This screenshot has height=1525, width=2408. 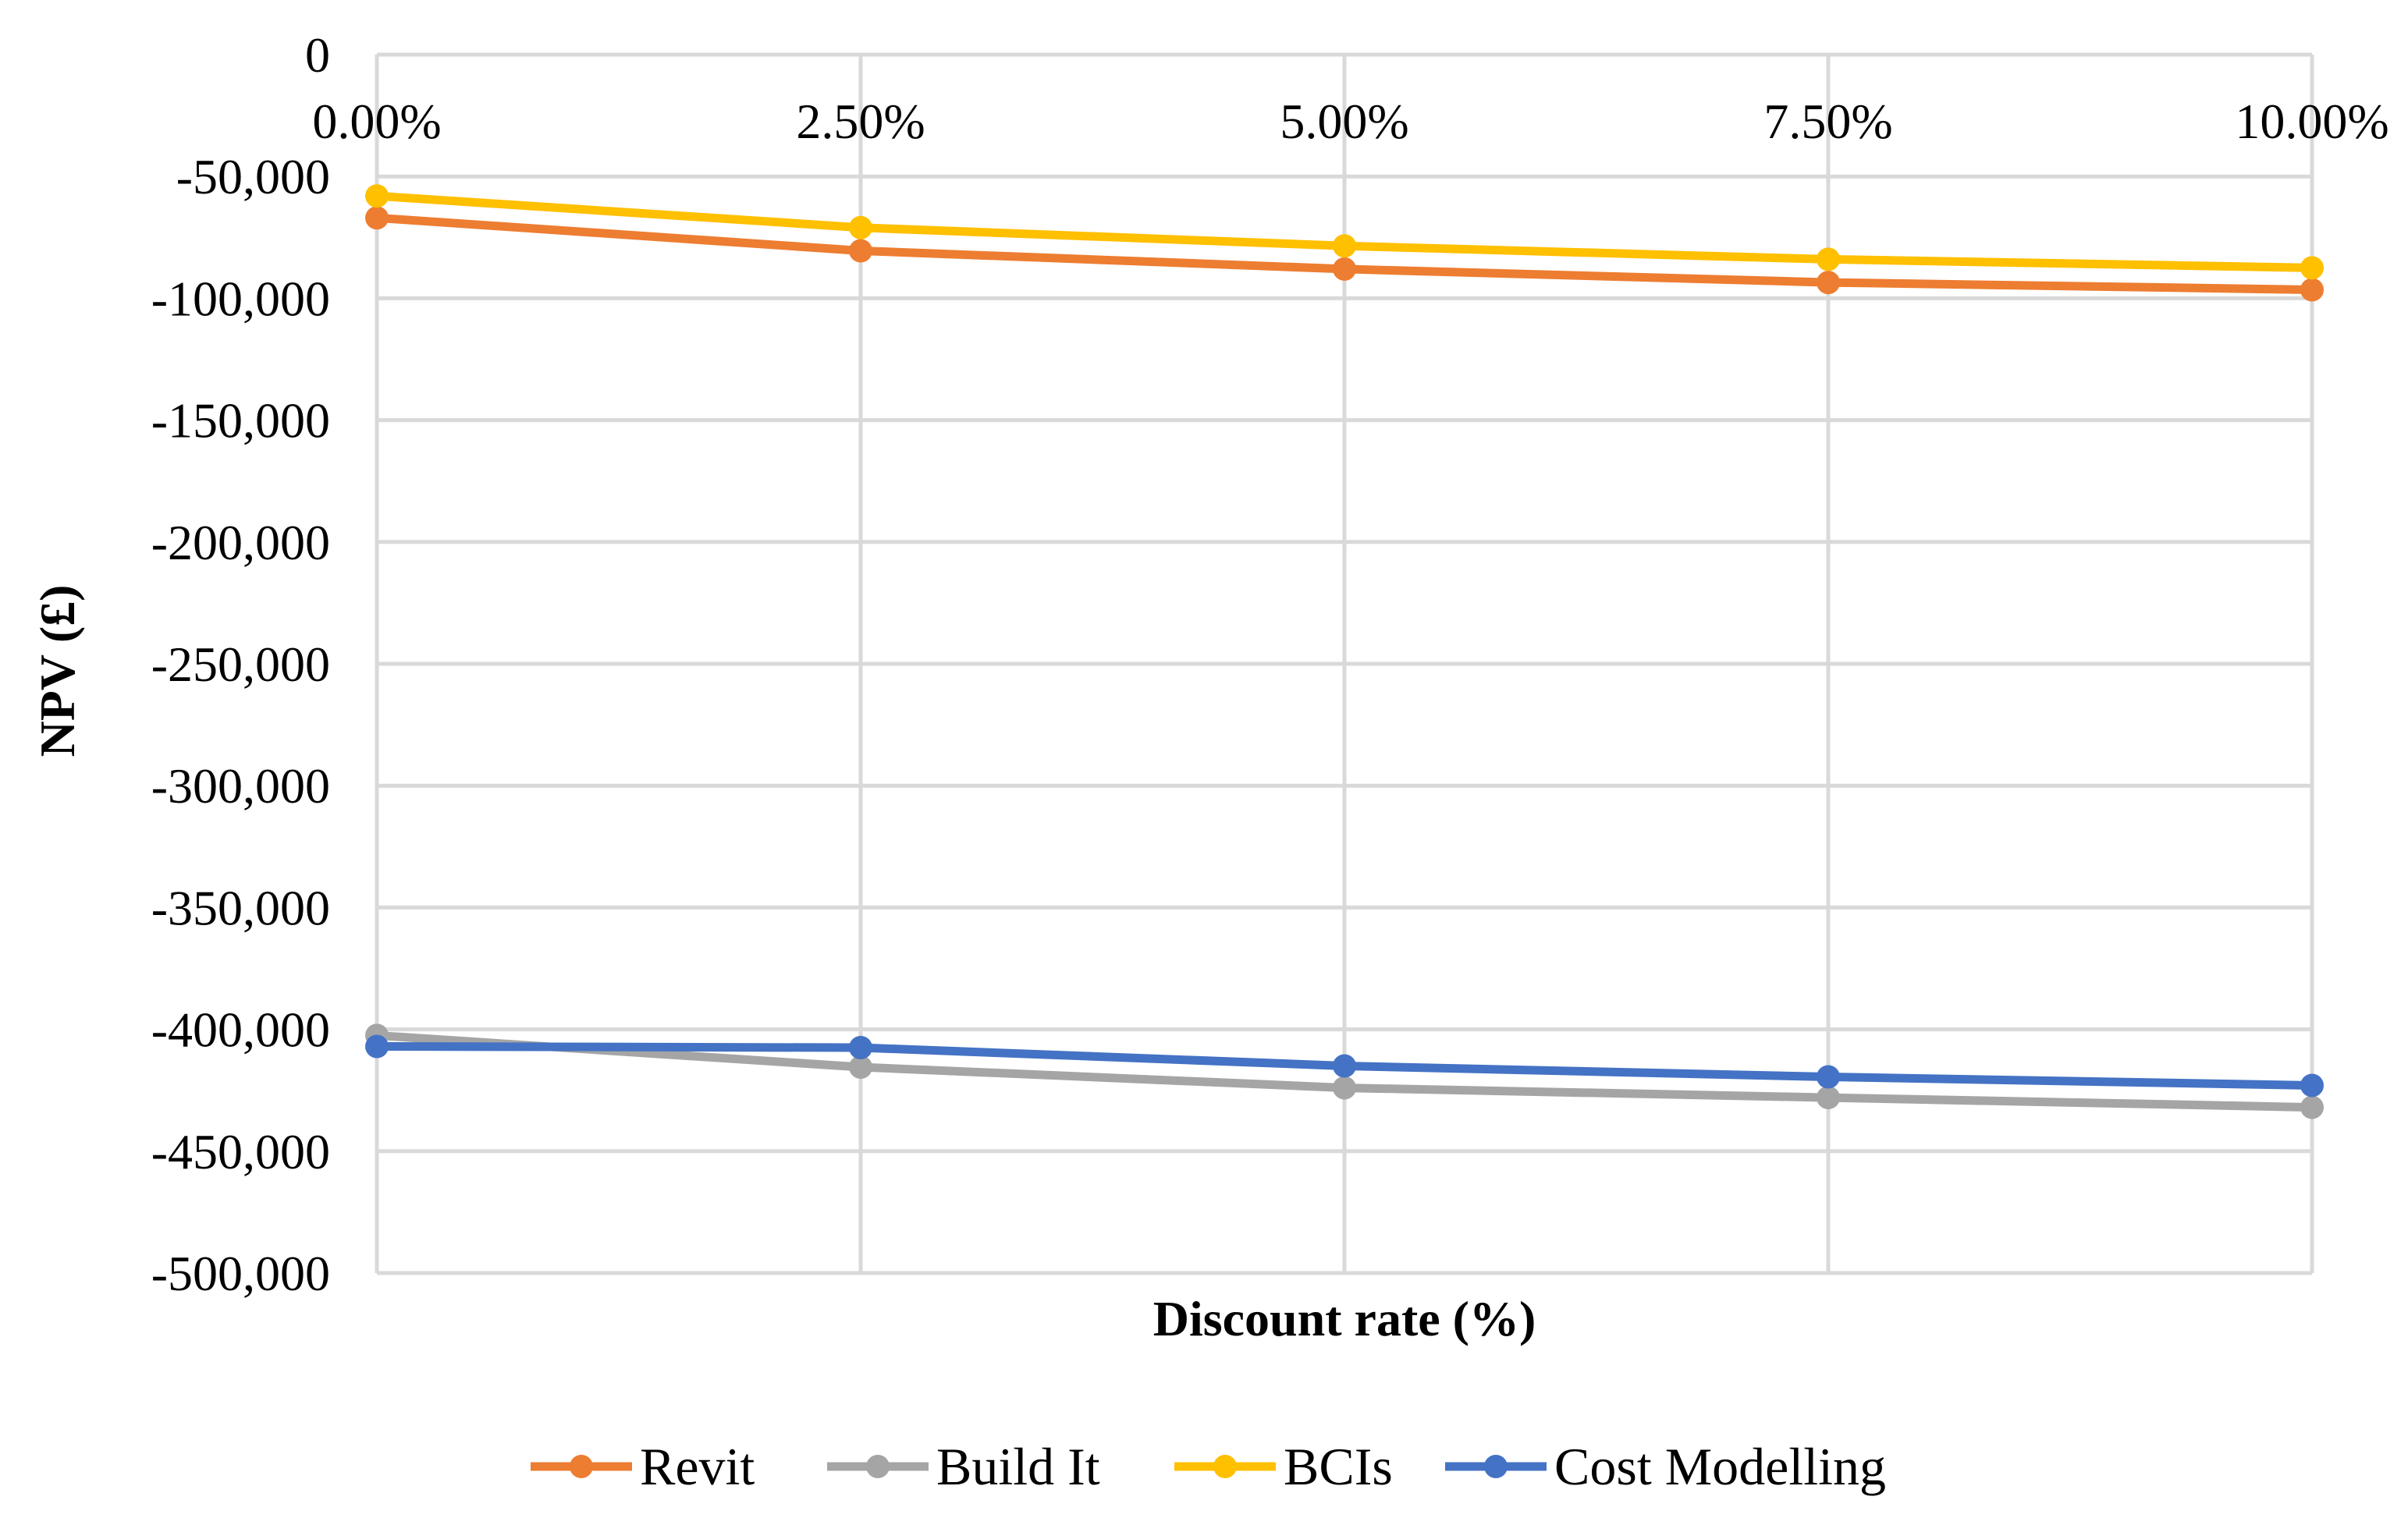 I want to click on y-tick-label: 0, so click(x=317, y=55).